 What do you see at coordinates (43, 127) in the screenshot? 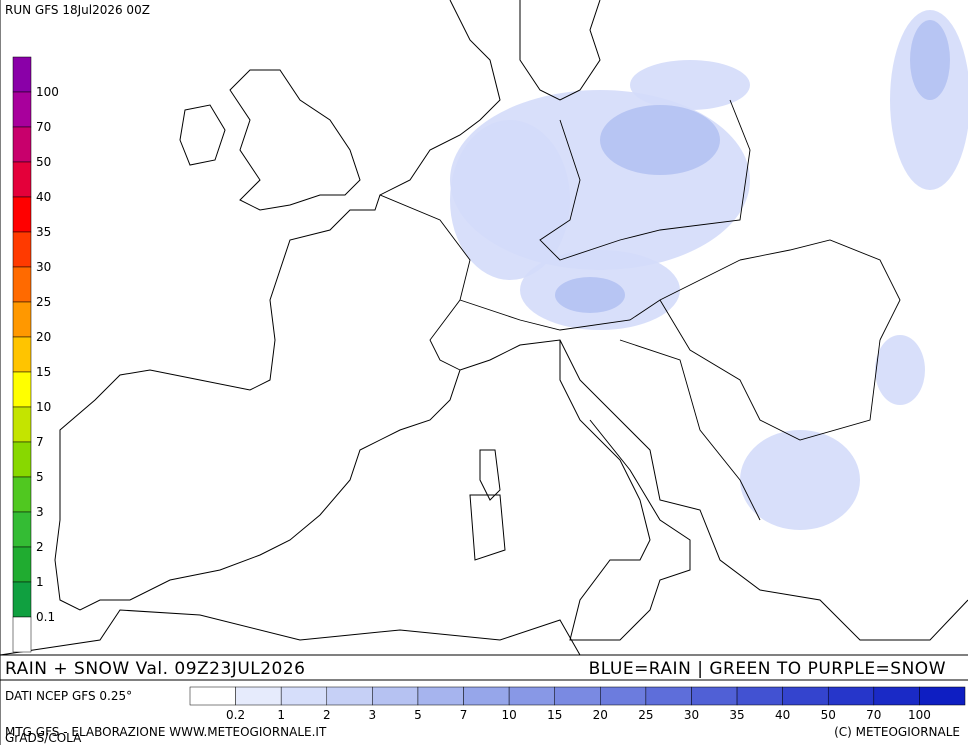
I see `snow-label: 70` at bounding box center [43, 127].